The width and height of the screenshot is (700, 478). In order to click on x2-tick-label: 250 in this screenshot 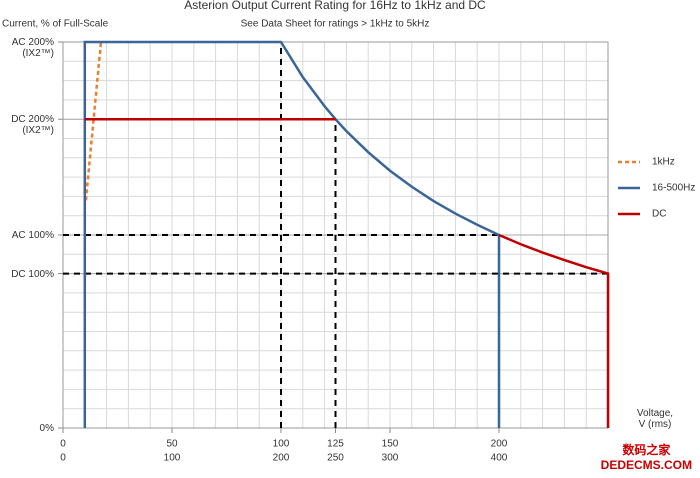, I will do `click(335, 458)`.